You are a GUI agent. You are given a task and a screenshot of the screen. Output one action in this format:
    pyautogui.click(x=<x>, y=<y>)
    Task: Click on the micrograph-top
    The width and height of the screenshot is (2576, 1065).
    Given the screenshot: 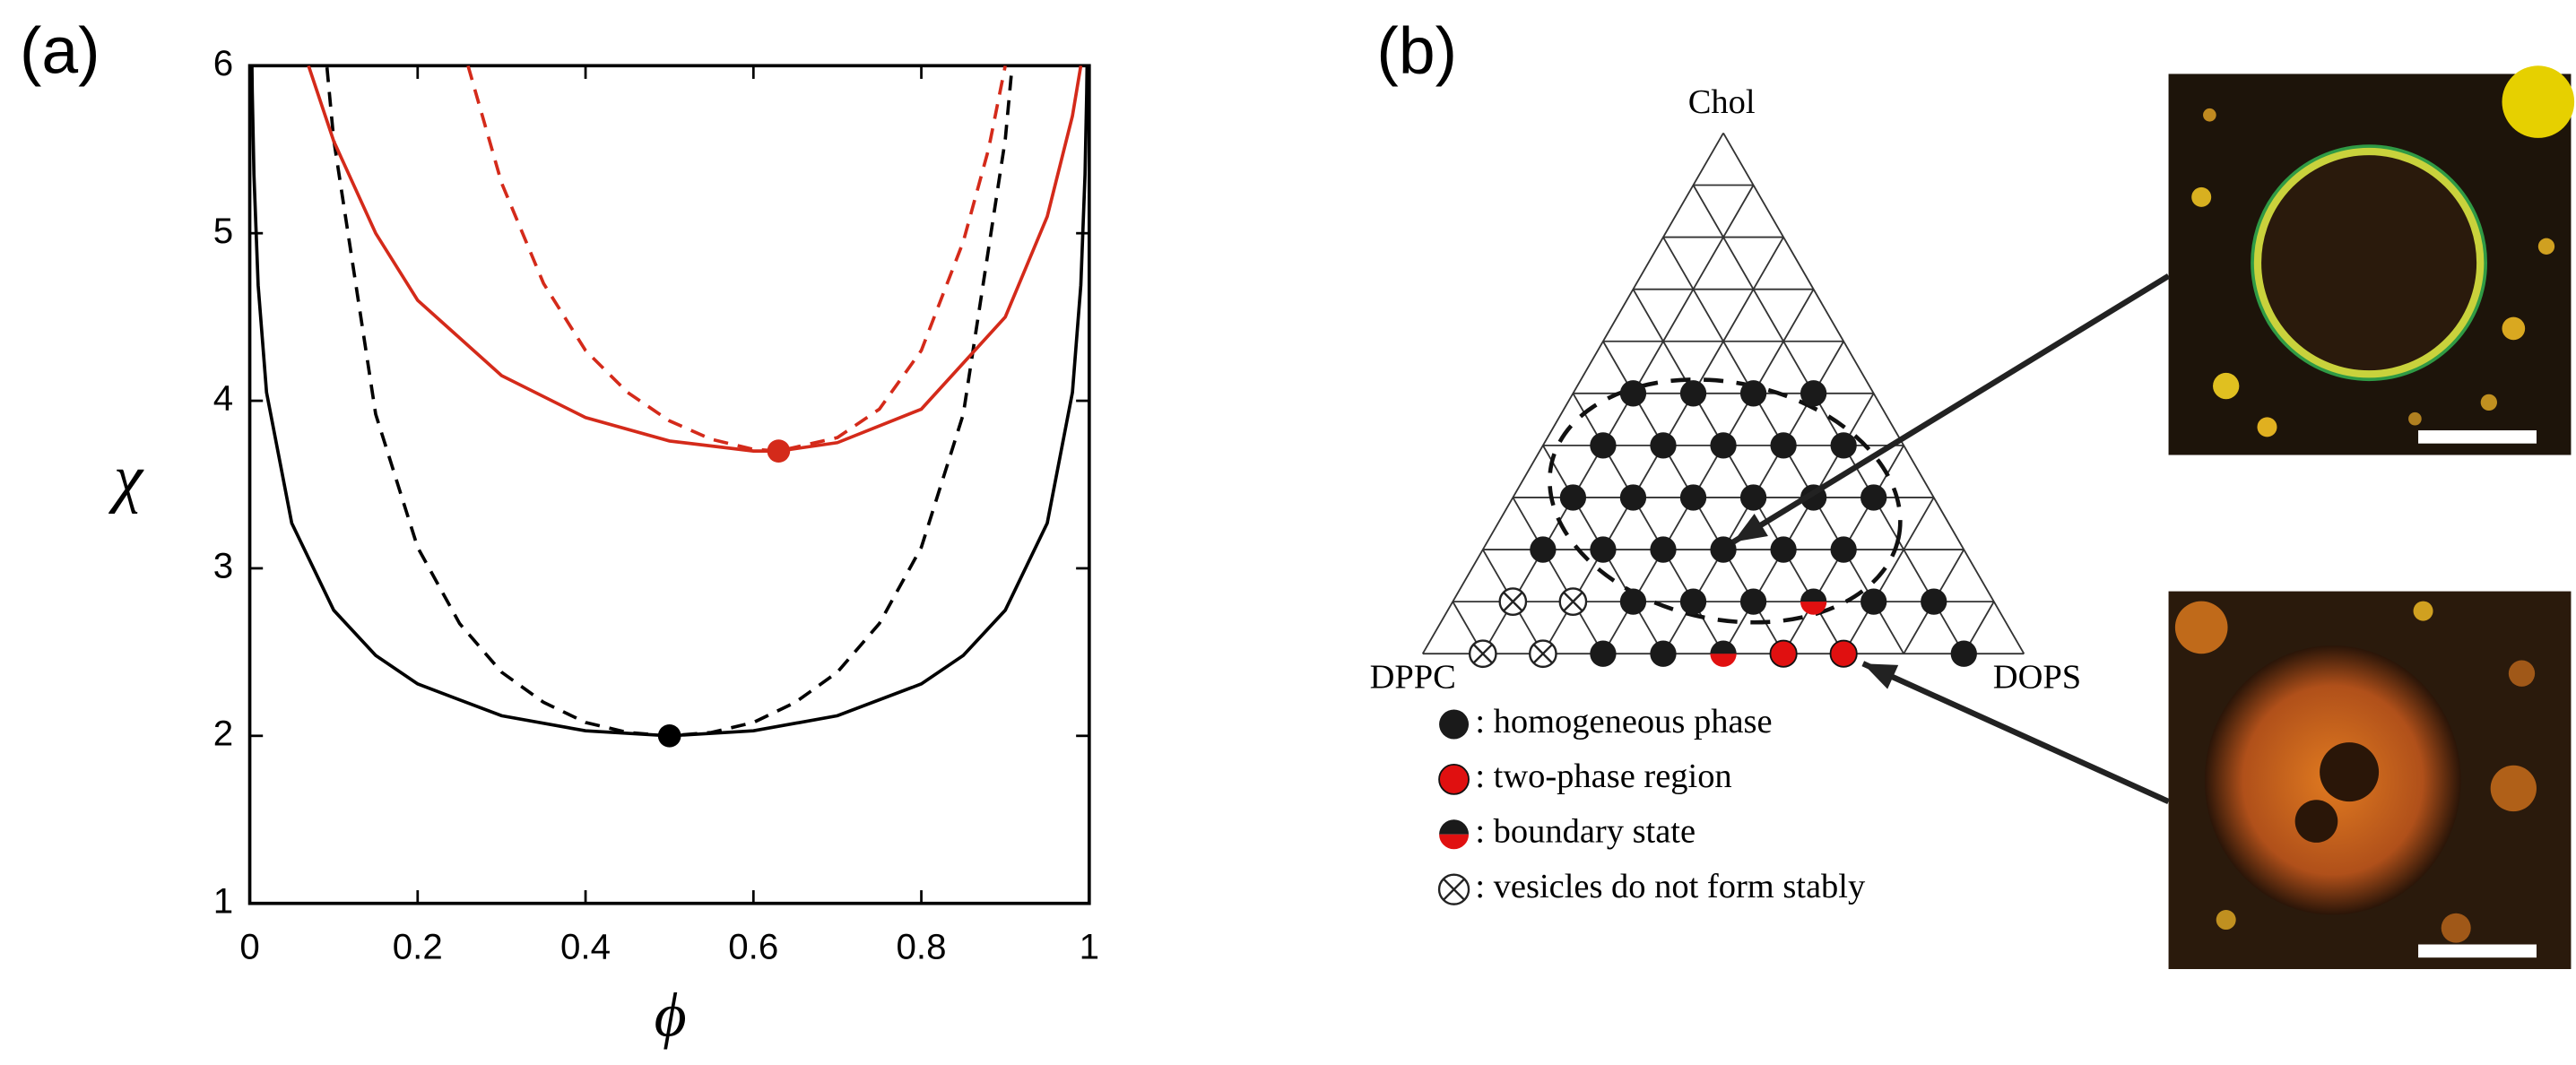 What is the action you would take?
    pyautogui.click(x=2371, y=260)
    